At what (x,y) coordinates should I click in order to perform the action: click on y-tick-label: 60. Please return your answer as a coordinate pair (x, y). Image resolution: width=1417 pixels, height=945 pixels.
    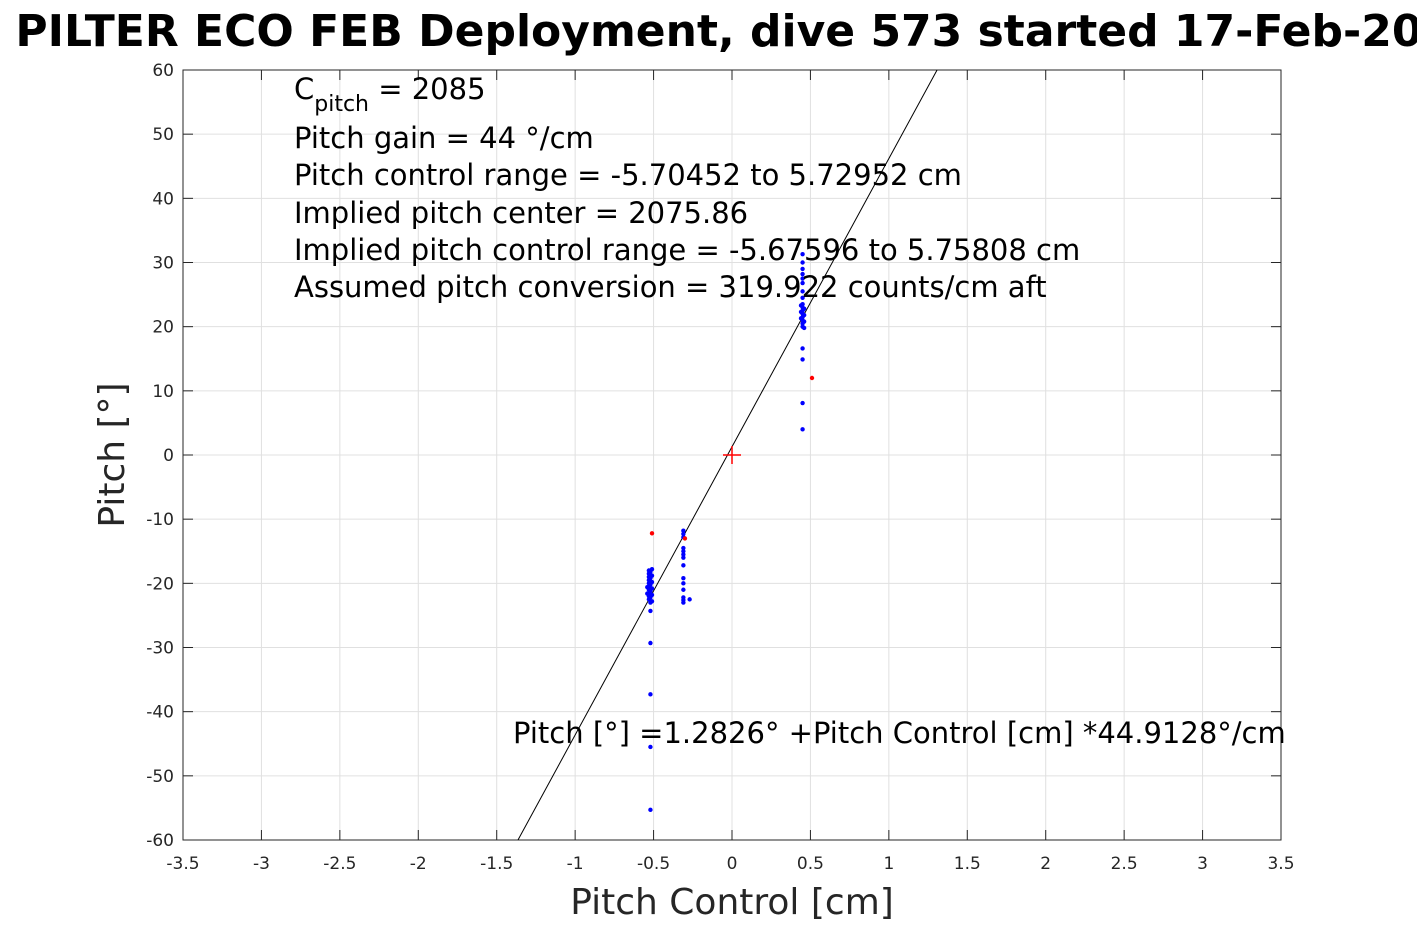
    Looking at the image, I should click on (163, 71).